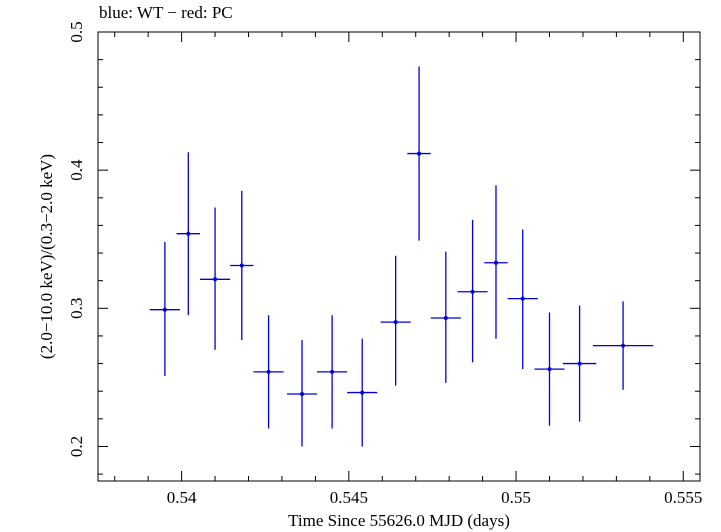 The height and width of the screenshot is (532, 721). Describe the element at coordinates (46, 256) in the screenshot. I see `y-axis-label: (2.0−10.0 keV)/(0.3−2.0 keV)` at that location.